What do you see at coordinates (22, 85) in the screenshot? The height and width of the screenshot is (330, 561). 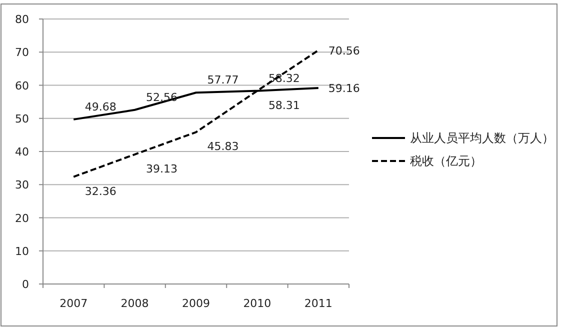 I see `y-tick-label: 60` at bounding box center [22, 85].